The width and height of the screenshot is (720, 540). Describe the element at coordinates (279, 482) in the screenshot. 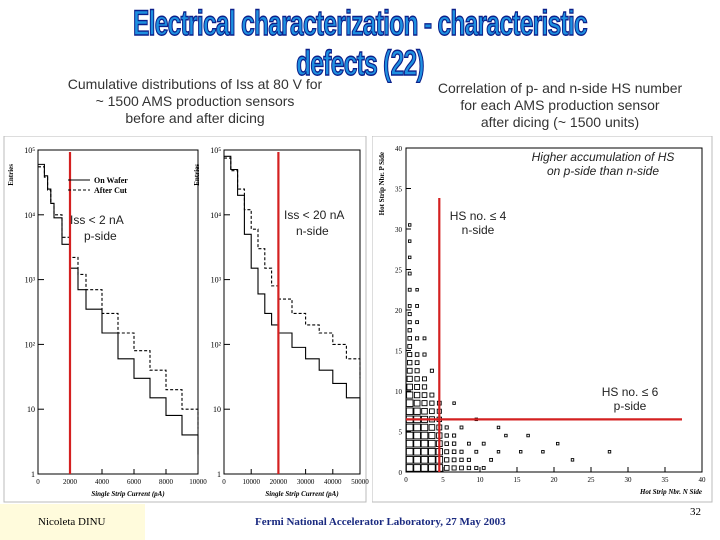

I see `x-tick-label: 20000` at that location.